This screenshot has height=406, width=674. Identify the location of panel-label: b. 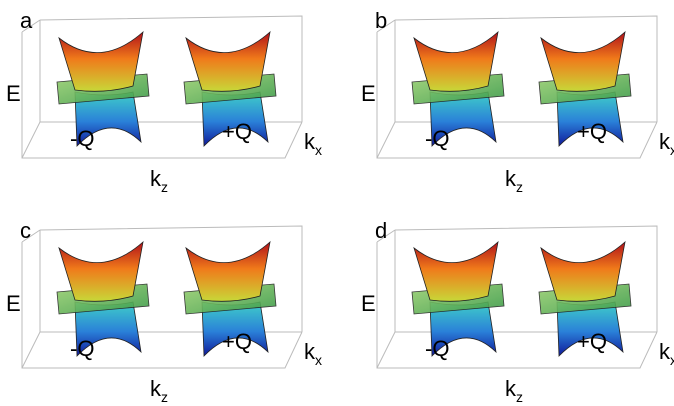
(381, 20).